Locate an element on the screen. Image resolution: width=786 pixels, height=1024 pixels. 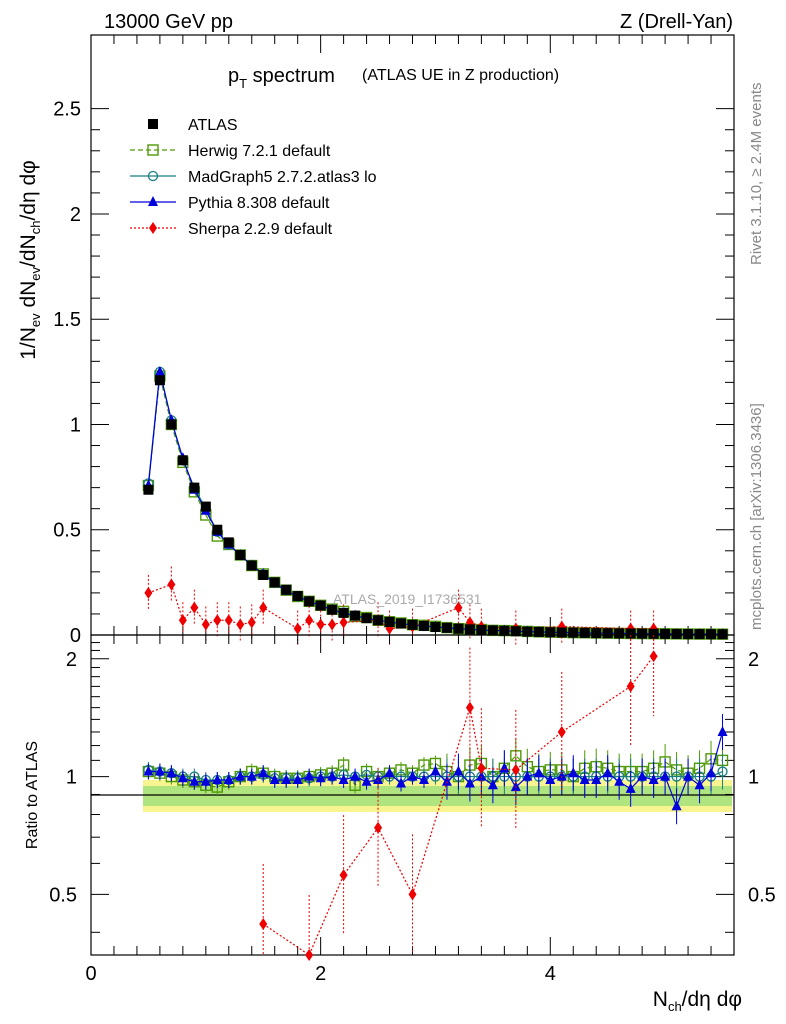
ratio-ytick-label-right: 2 is located at coordinates (753, 660).